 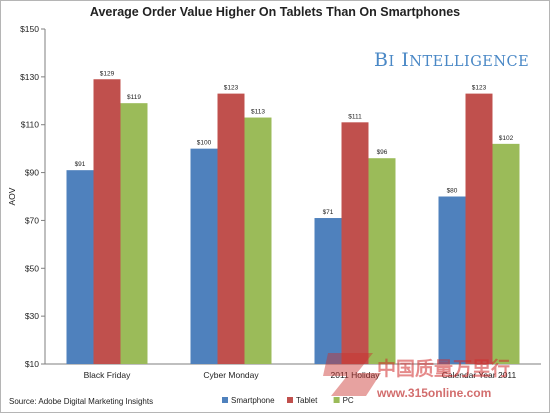 I want to click on data-label: $129, so click(x=107, y=73).